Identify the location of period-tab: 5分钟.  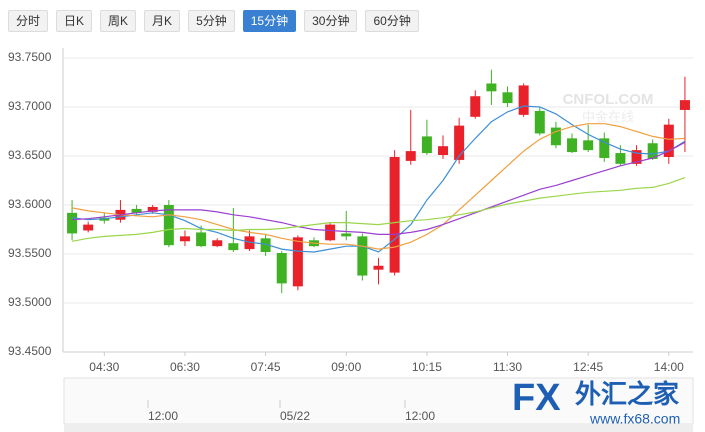
(211, 21).